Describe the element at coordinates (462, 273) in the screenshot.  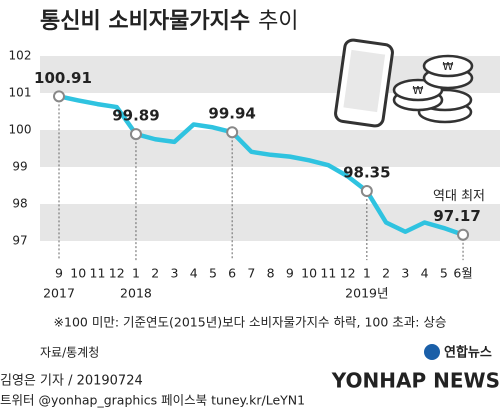
I see `x-tick-label: 6월` at that location.